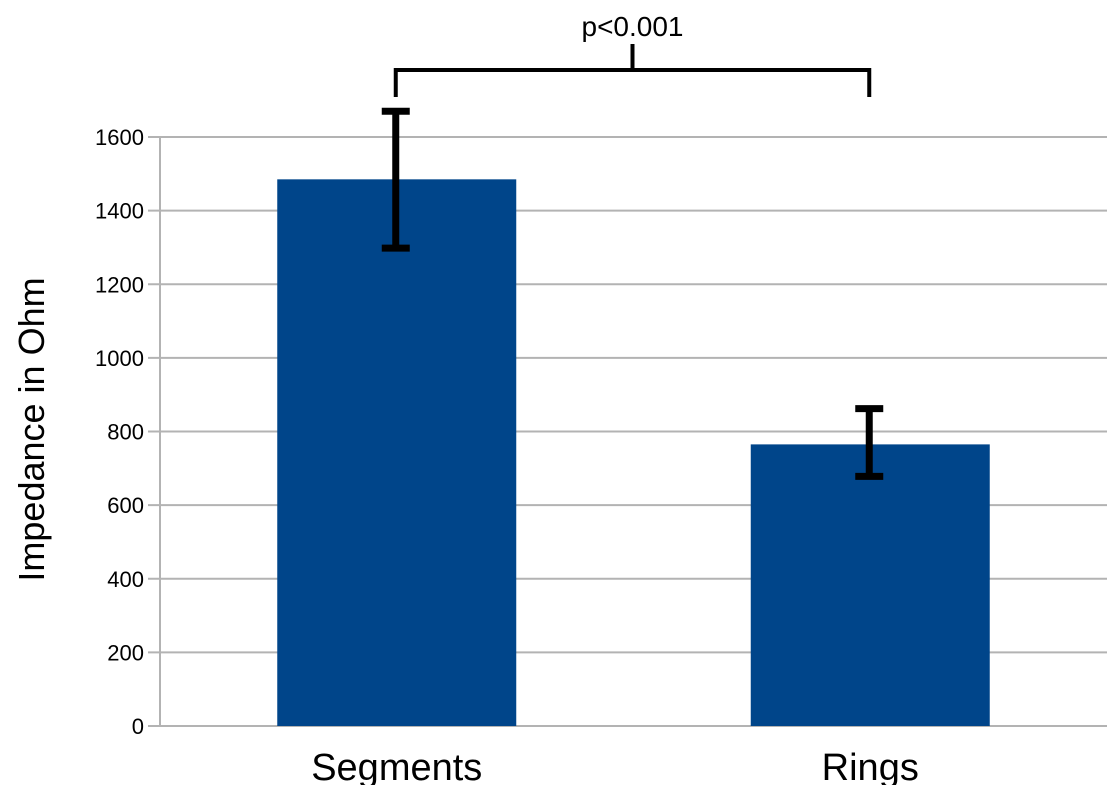 The image size is (1107, 790). What do you see at coordinates (31, 429) in the screenshot?
I see `y-axis-title: Impedance in Ohm` at bounding box center [31, 429].